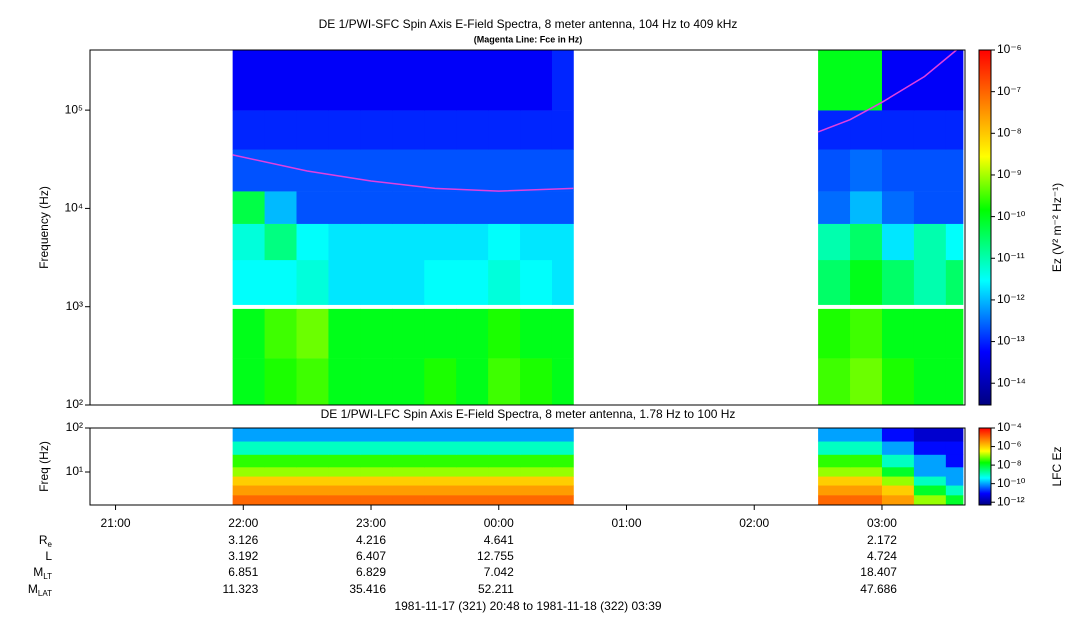  What do you see at coordinates (371, 572) in the screenshot?
I see `ephemeris-value: 6.829` at bounding box center [371, 572].